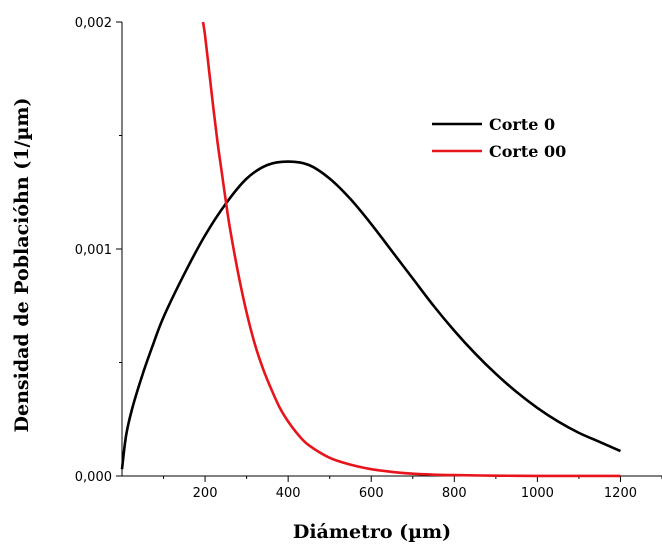 This screenshot has width=662, height=551. I want to click on y-axis-title: Densidad de Poblacióhn (1/µm), so click(22, 265).